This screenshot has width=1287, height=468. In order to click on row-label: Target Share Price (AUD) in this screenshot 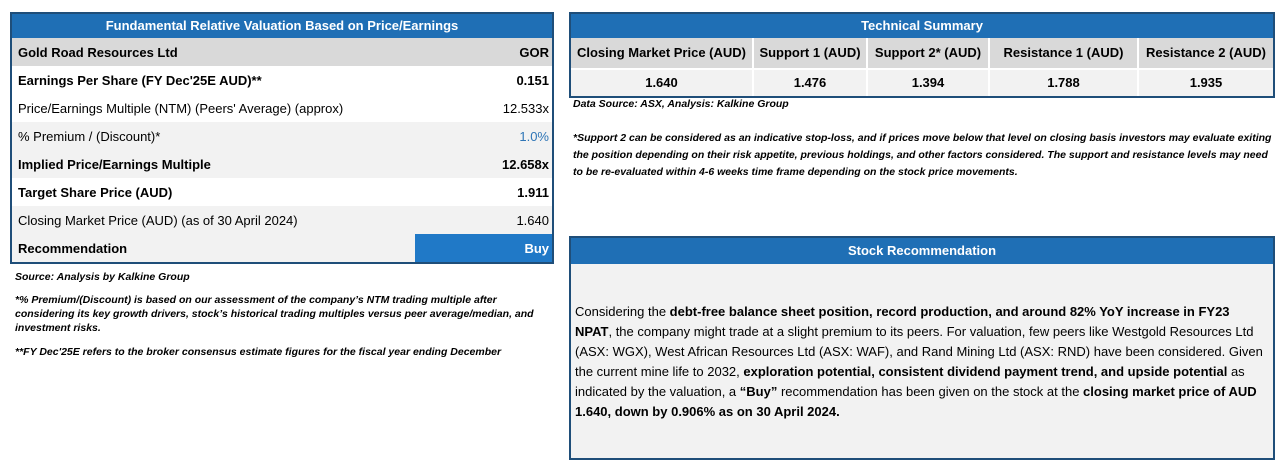, I will do `click(95, 192)`.